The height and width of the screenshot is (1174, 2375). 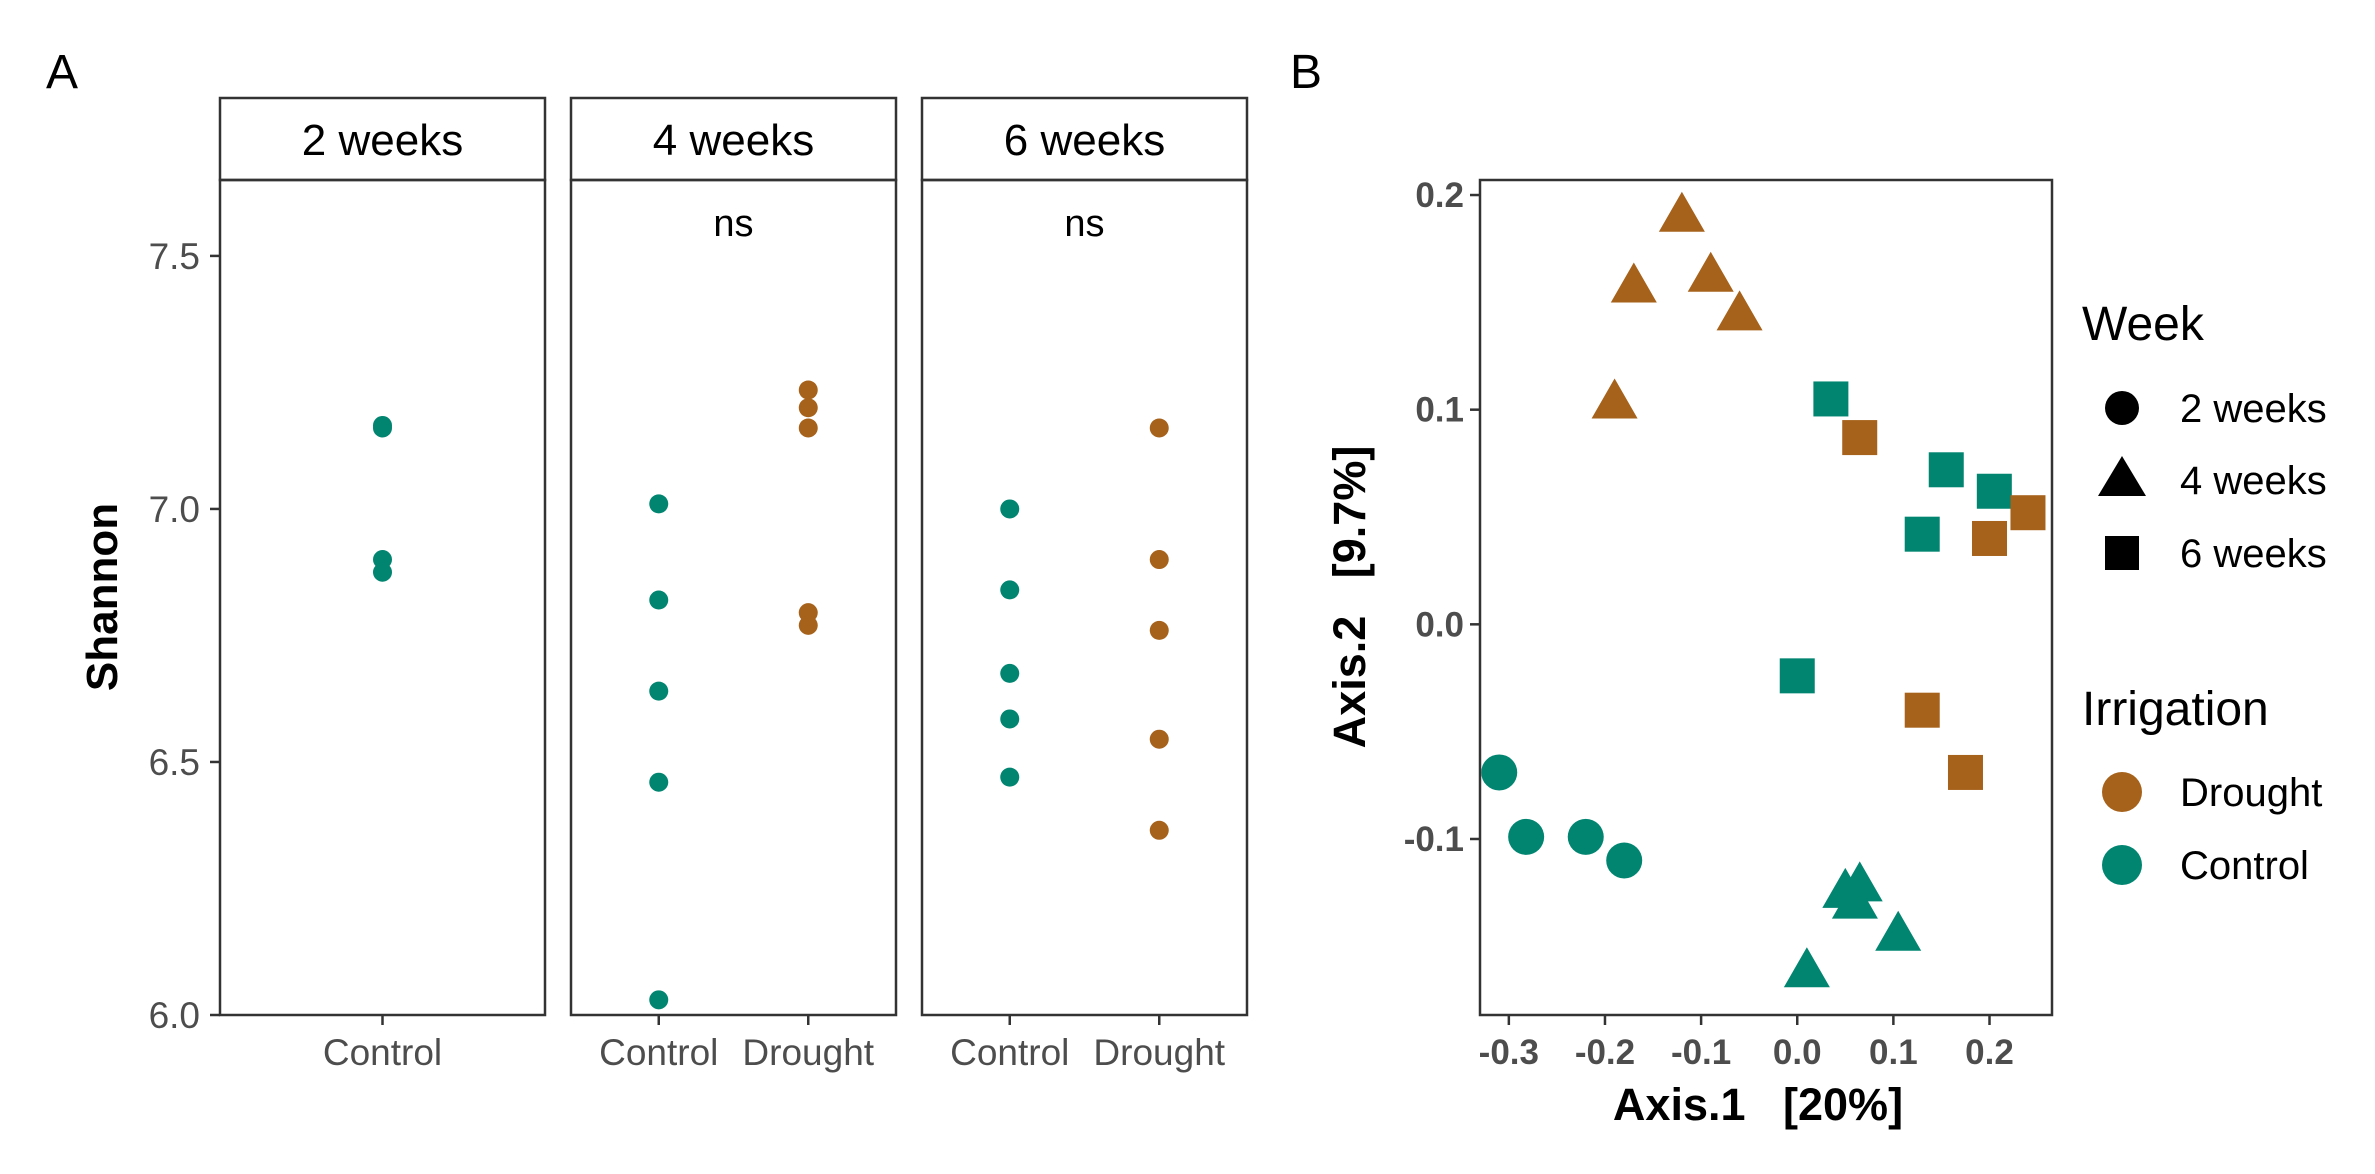 I want to click on panel-b-y-axis-title: Axis.2 [9.7%], so click(x=1349, y=597).